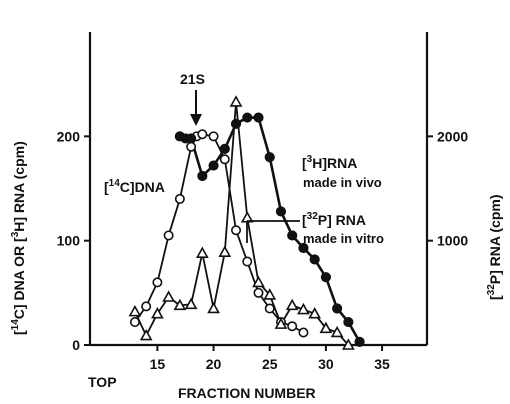 Image resolution: width=510 pixels, height=404 pixels. Describe the element at coordinates (214, 364) in the screenshot. I see `x-tick-label: 20` at that location.